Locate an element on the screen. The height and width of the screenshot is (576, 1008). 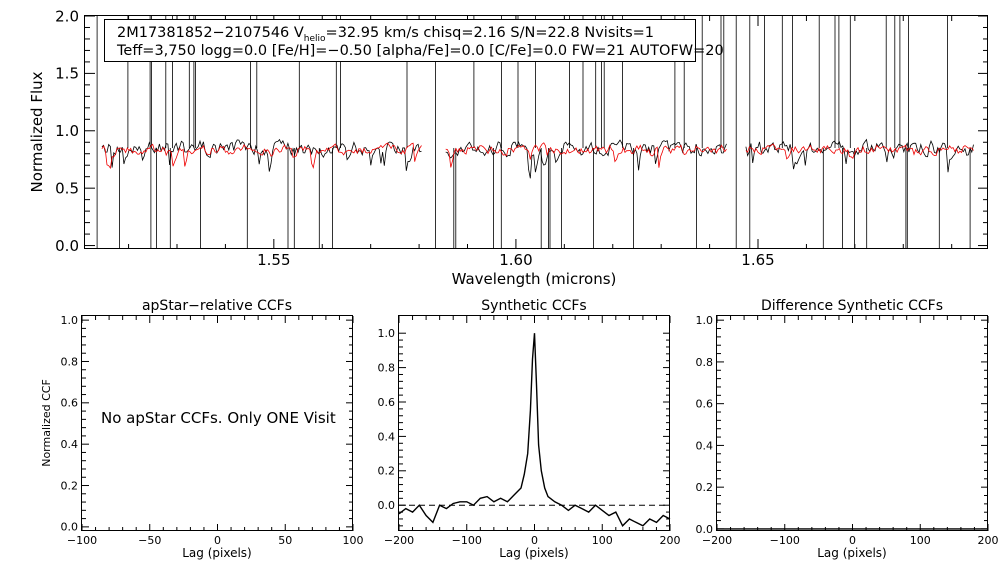
difference-ccf-y-tick-label: 0.6 is located at coordinates (705, 404).